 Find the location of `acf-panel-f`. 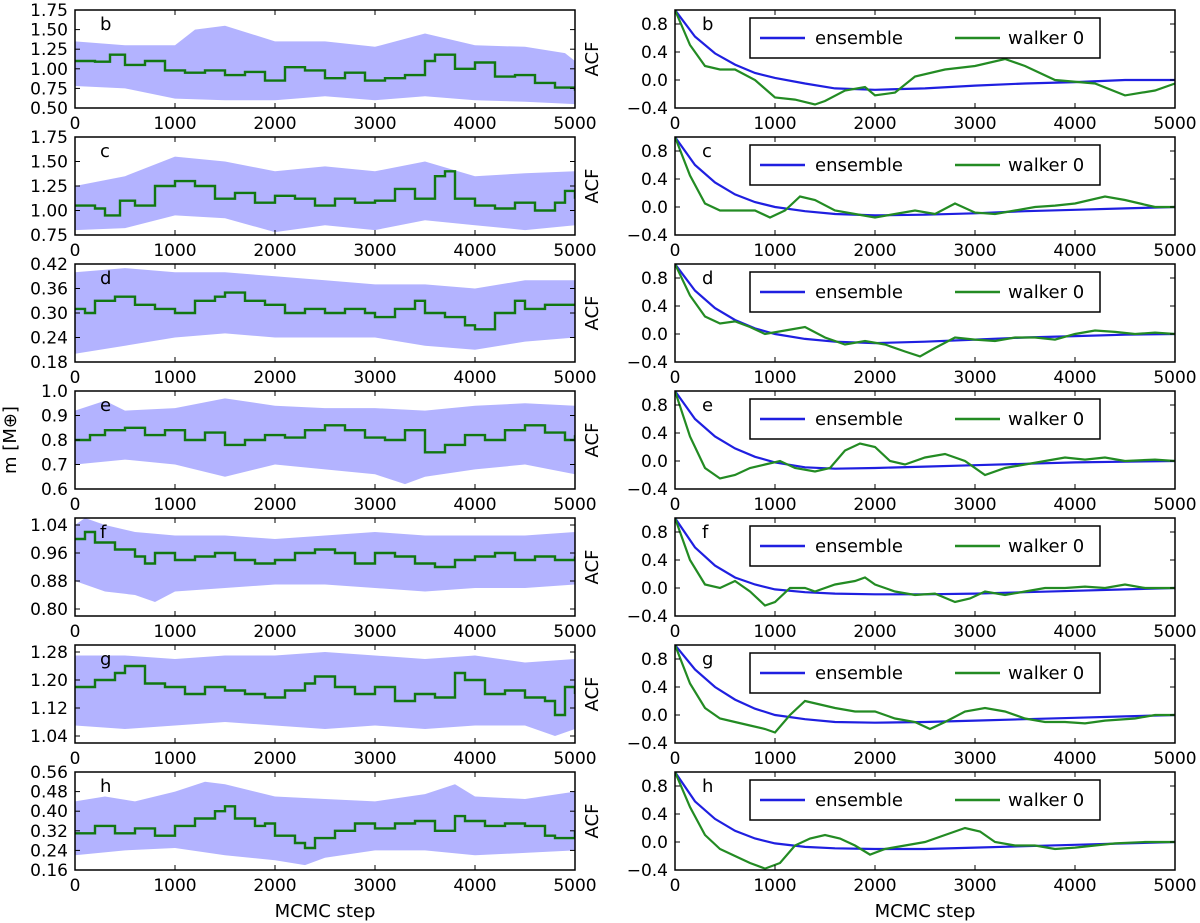

acf-panel-f is located at coordinates (925, 562).